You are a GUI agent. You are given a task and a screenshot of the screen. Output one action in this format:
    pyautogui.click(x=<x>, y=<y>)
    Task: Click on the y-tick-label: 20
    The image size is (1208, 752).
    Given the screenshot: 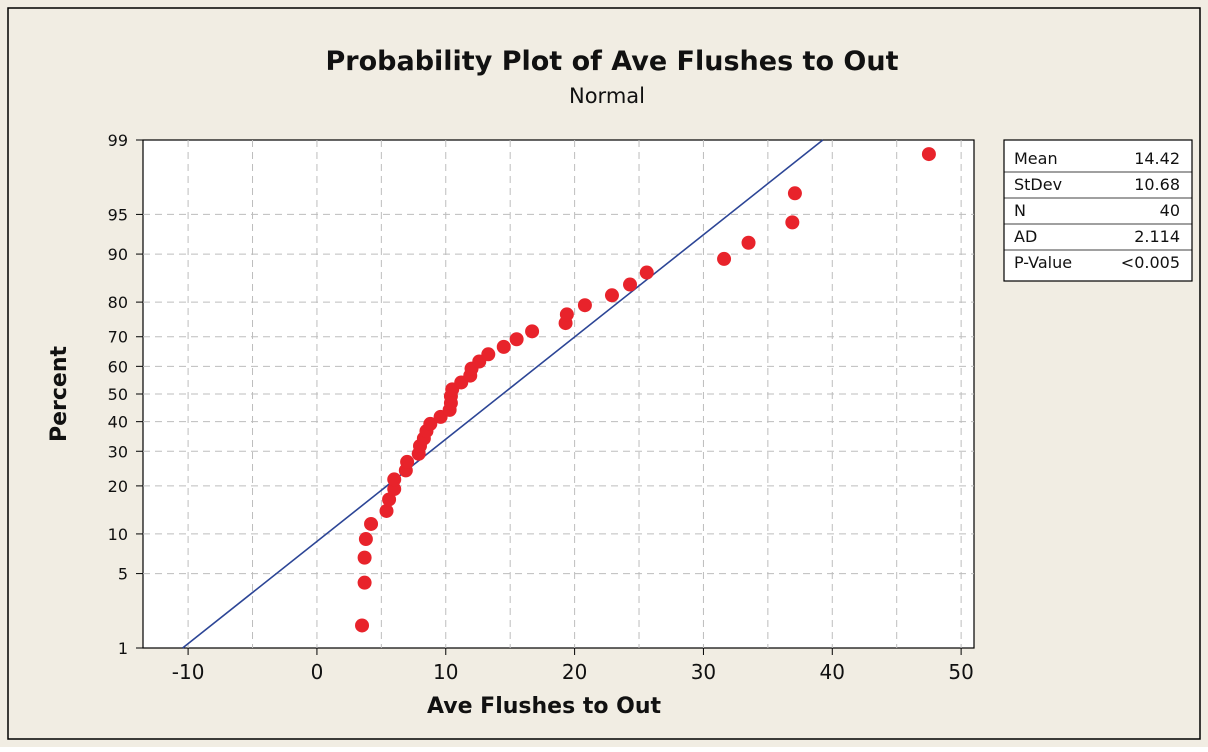 What is the action you would take?
    pyautogui.click(x=118, y=486)
    